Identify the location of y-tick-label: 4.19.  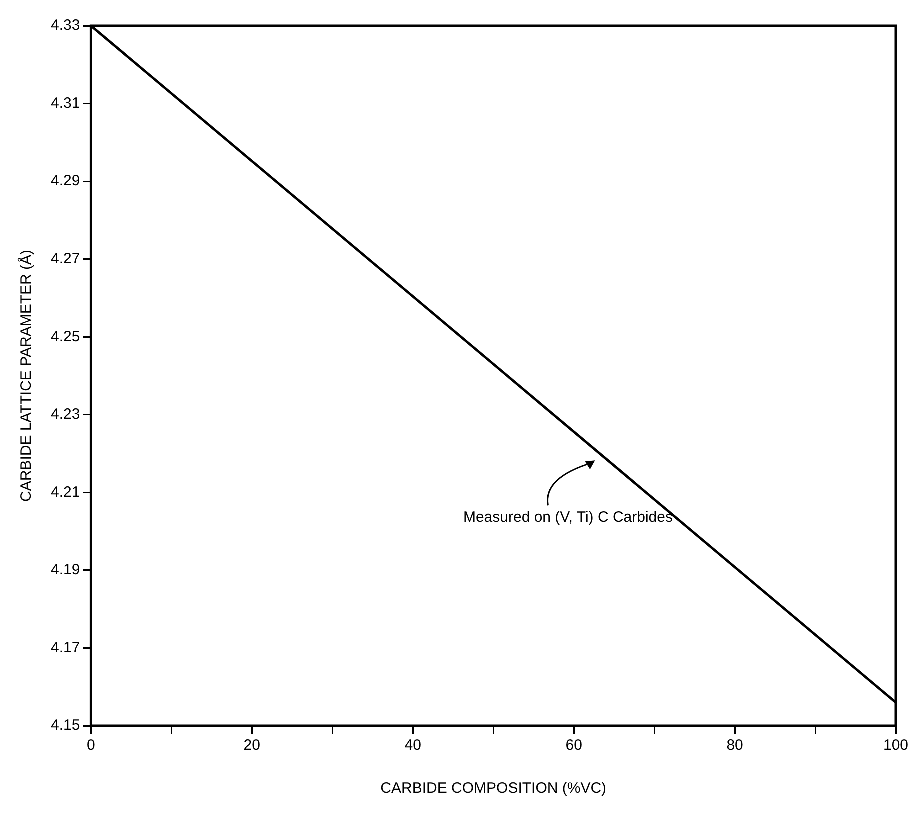
(65, 570).